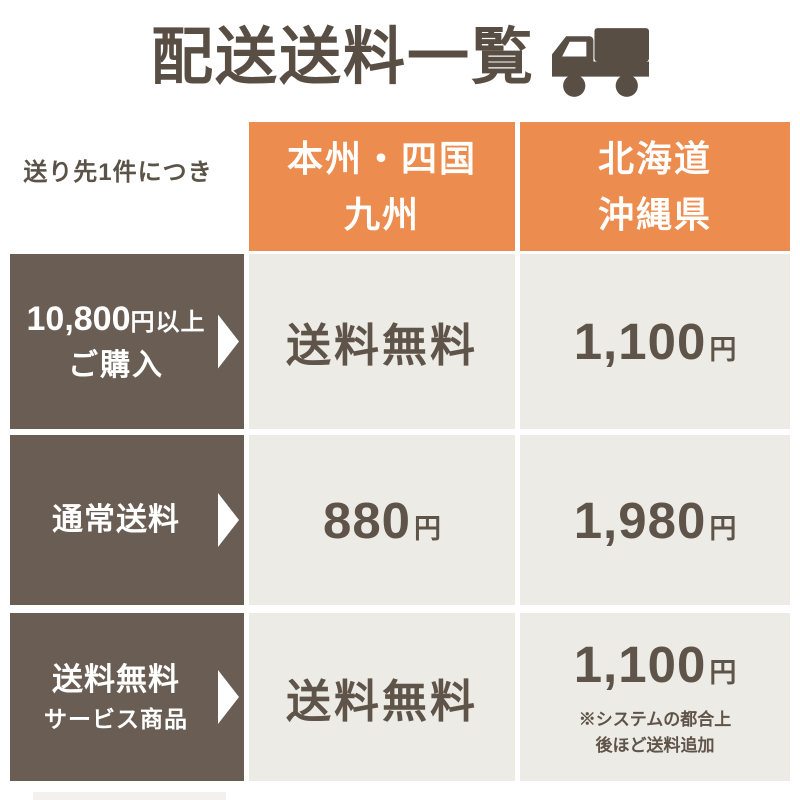 The image size is (800, 800). I want to click on column-header-hokkaido-okinawa: 北海道 沖縄県, so click(655, 186).